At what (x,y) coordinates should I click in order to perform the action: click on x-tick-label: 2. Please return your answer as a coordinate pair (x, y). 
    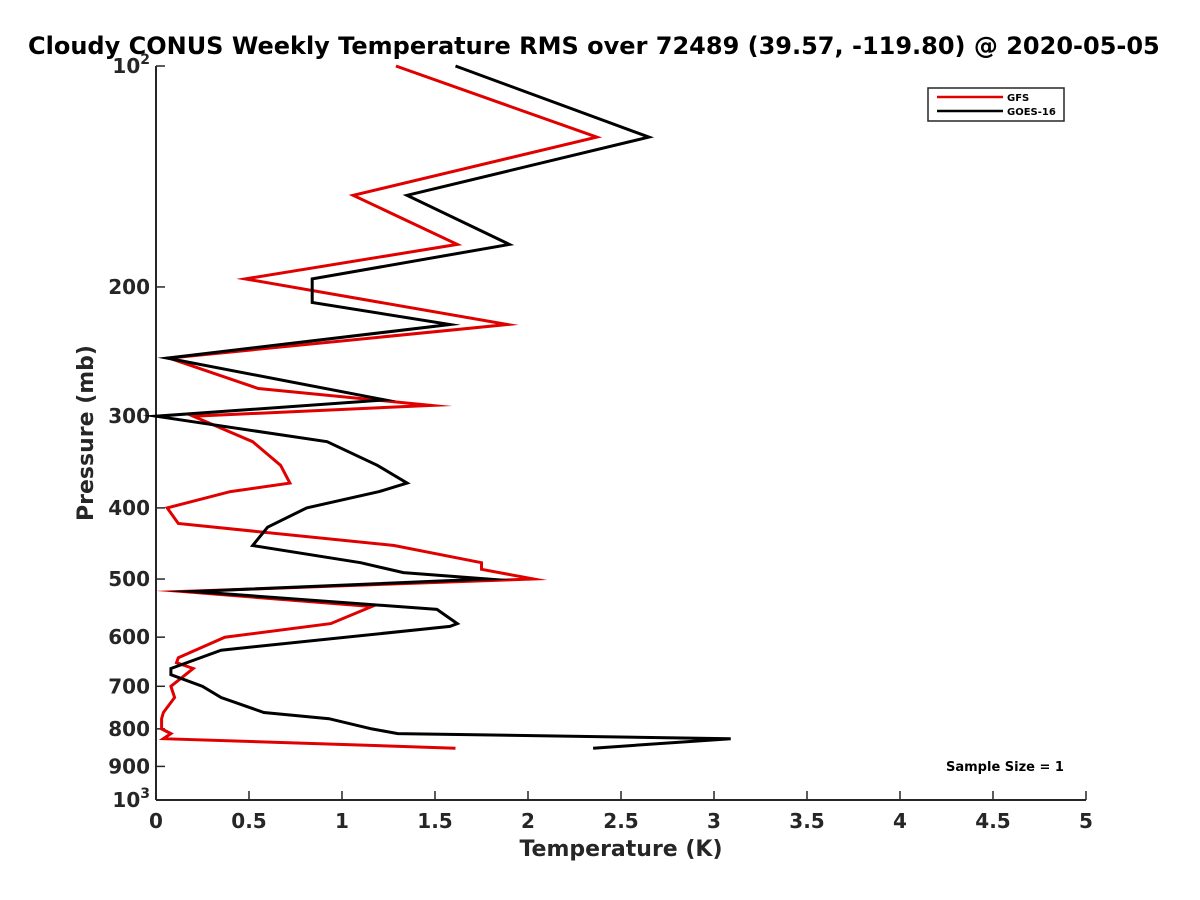
    Looking at the image, I should click on (528, 821).